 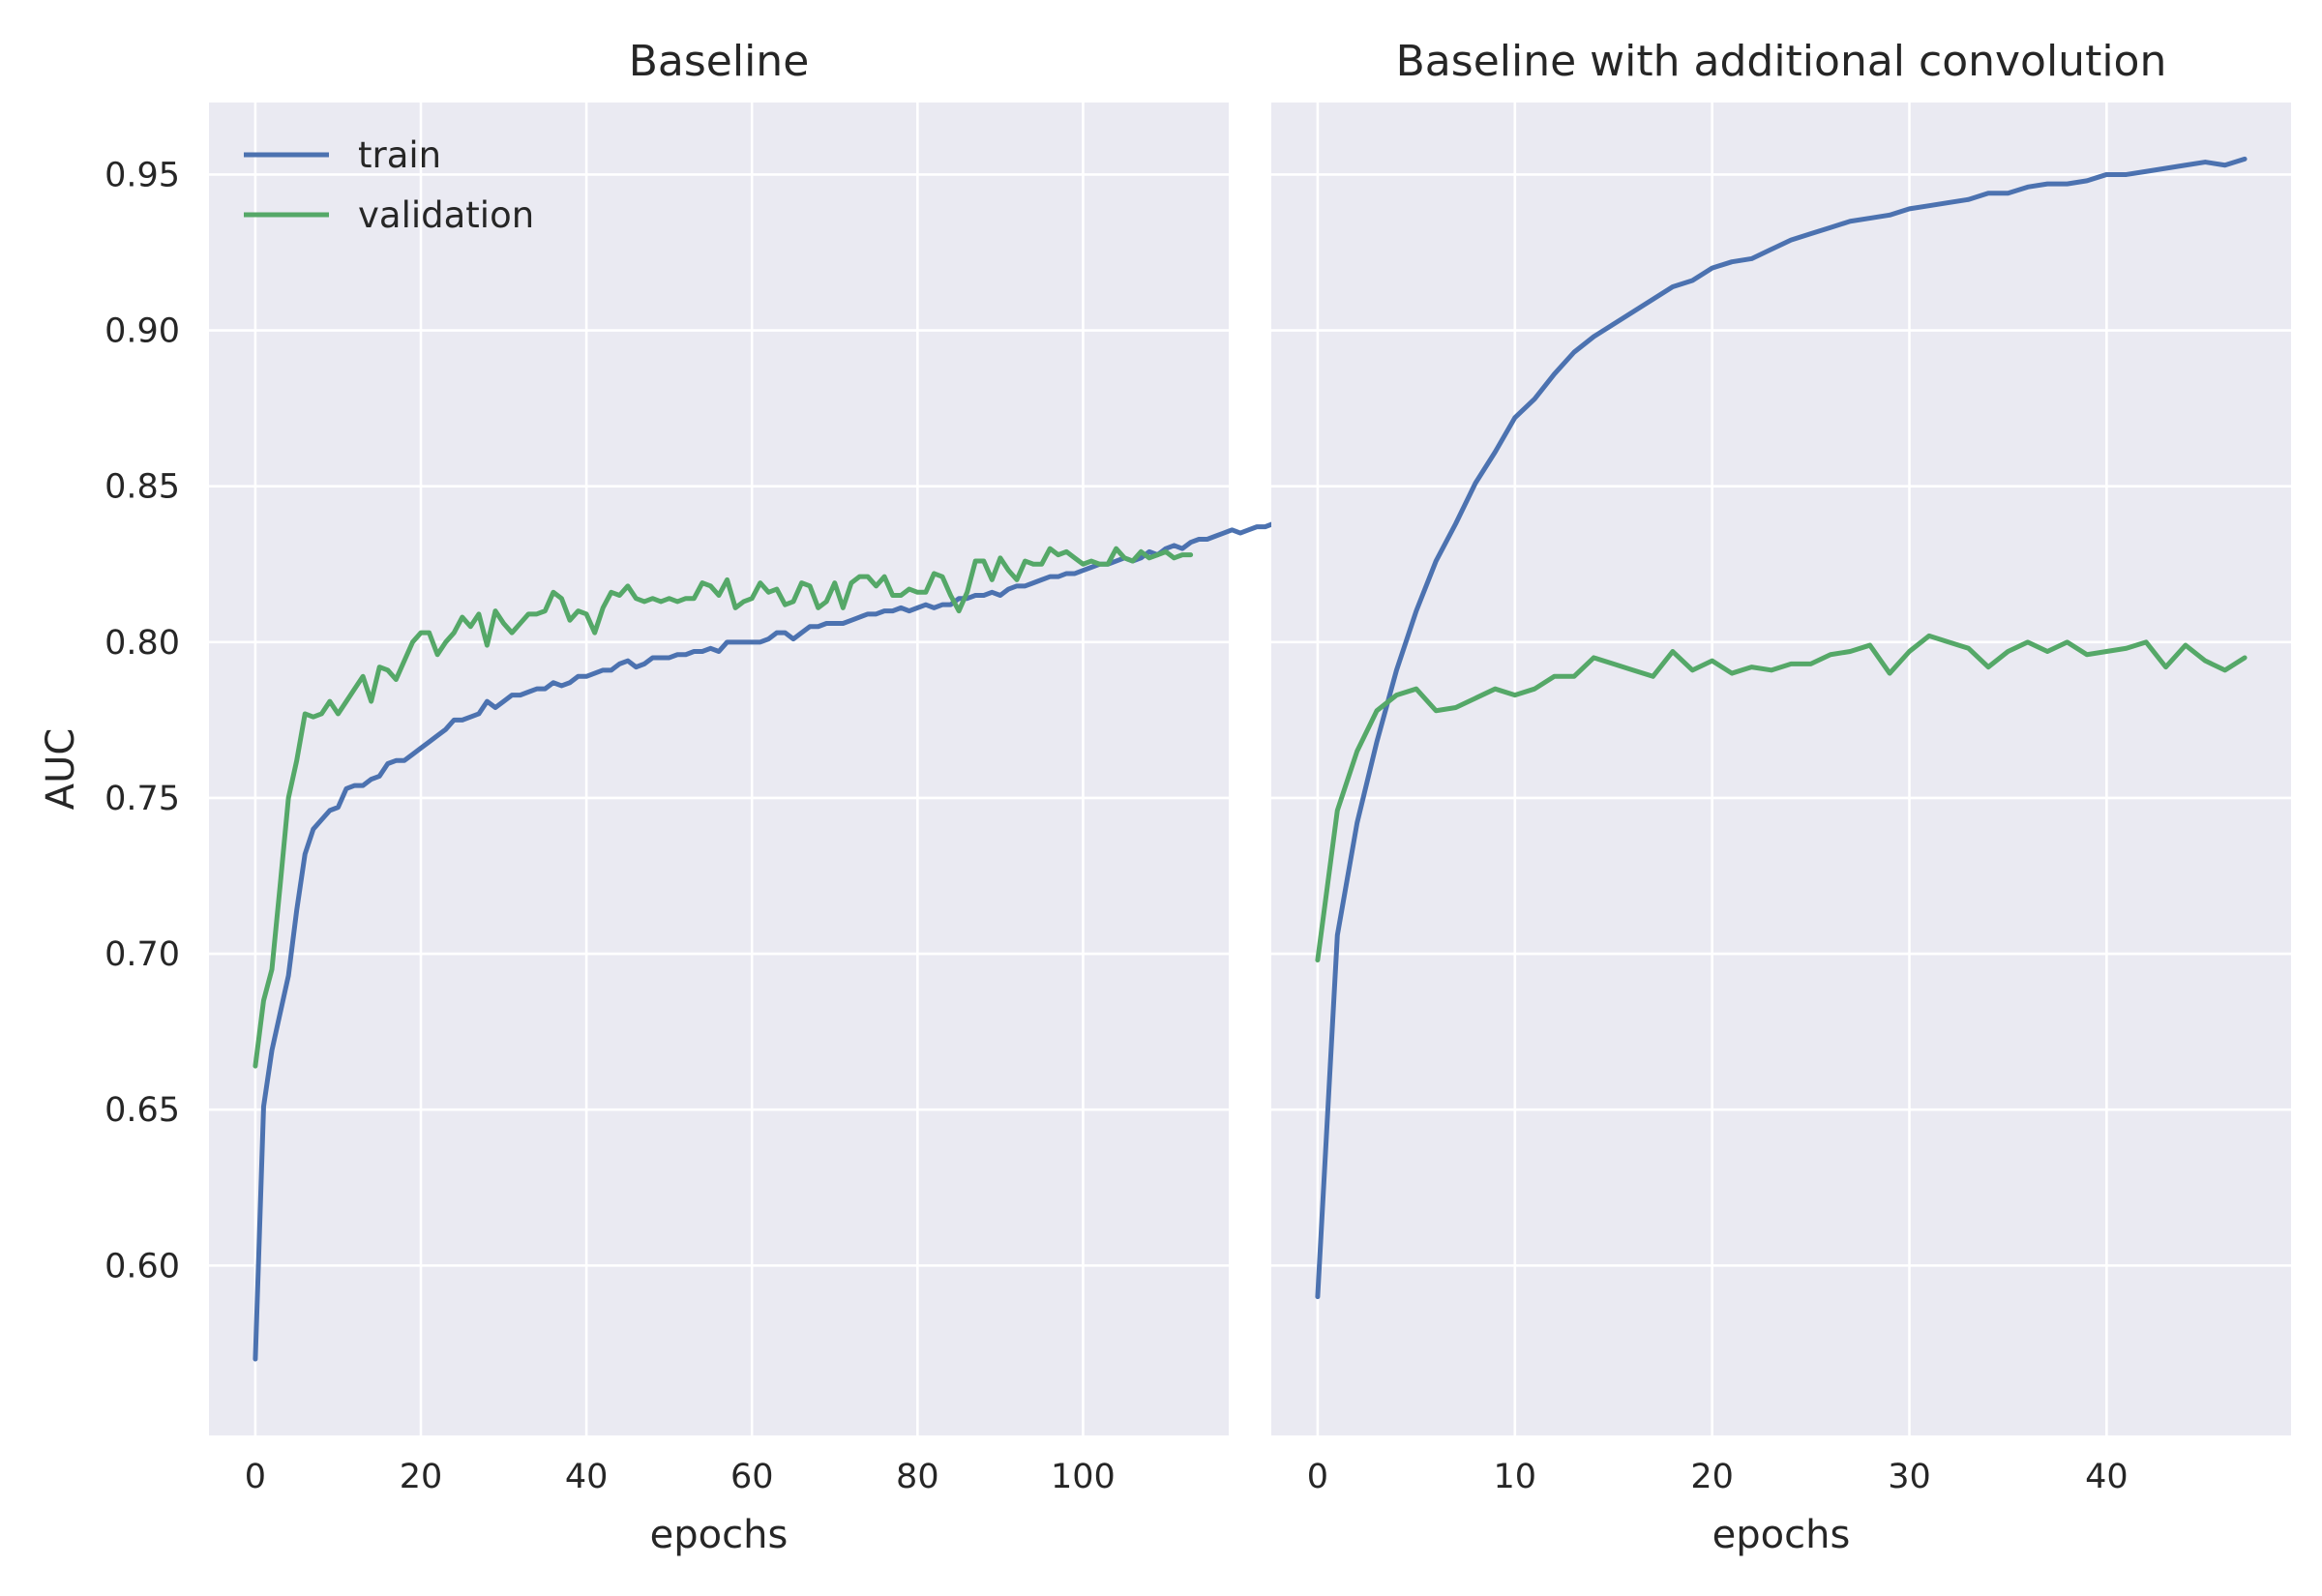 I want to click on legend-label-train: train, so click(x=399, y=155).